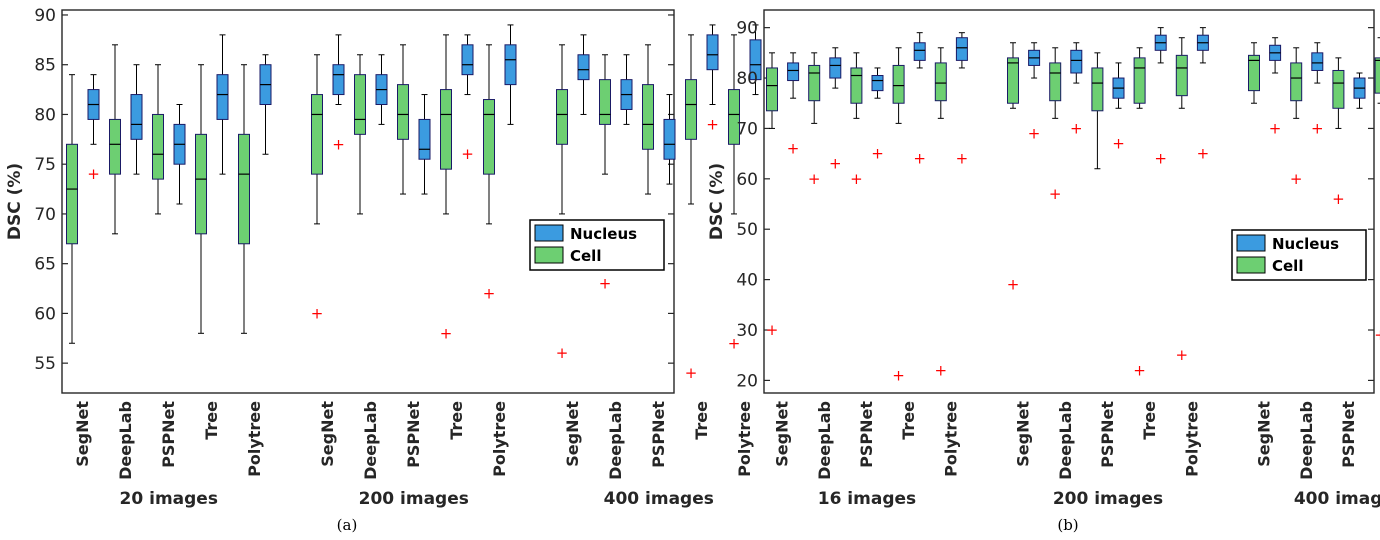 The image size is (1380, 540). I want to click on category-label: Polytree, so click(744, 439).